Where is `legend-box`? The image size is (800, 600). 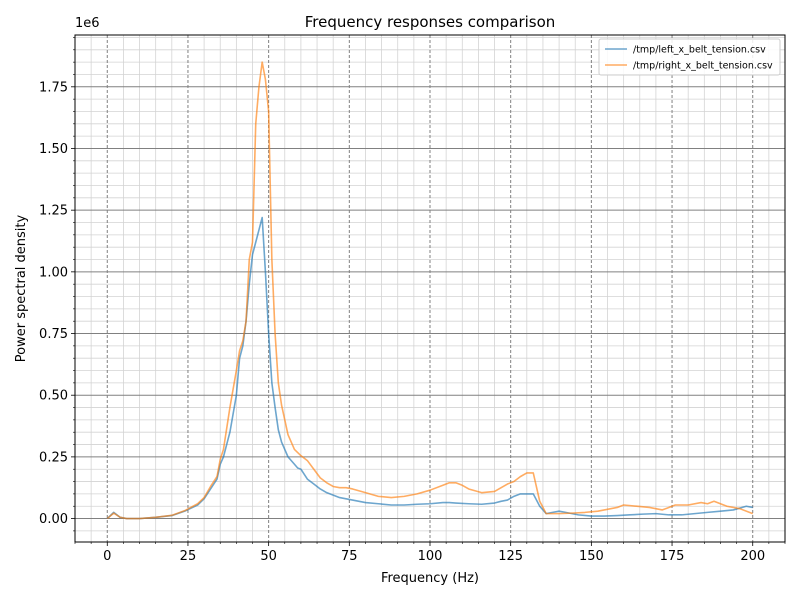 legend-box is located at coordinates (689, 57).